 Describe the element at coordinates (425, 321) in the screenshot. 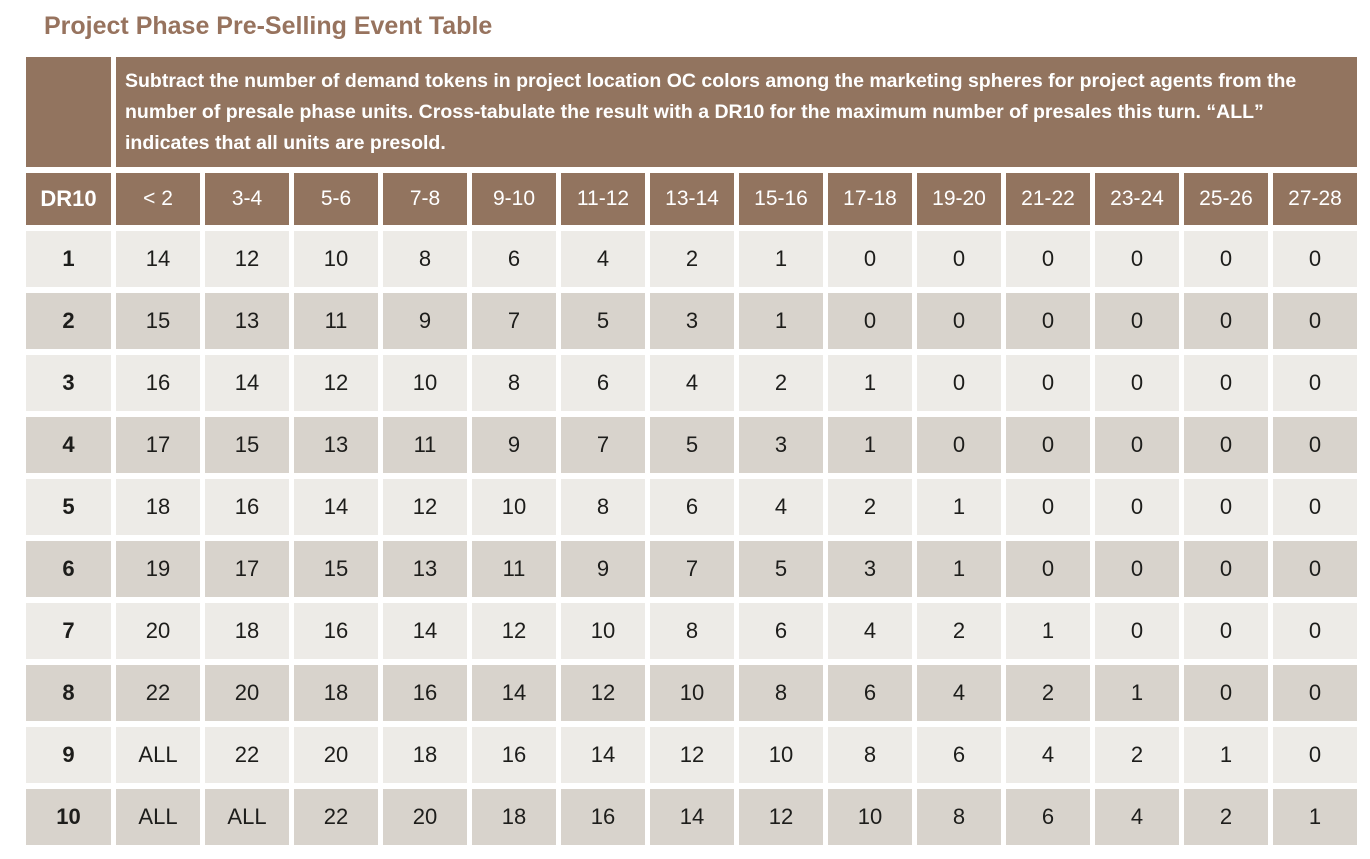

I see `table-cell: 9` at that location.